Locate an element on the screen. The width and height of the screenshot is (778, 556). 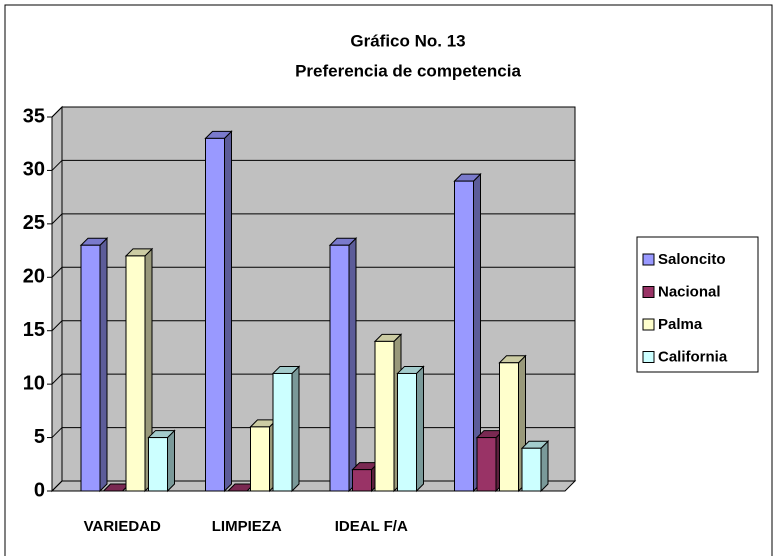
x-tick-label: IDEAL F/A is located at coordinates (371, 526).